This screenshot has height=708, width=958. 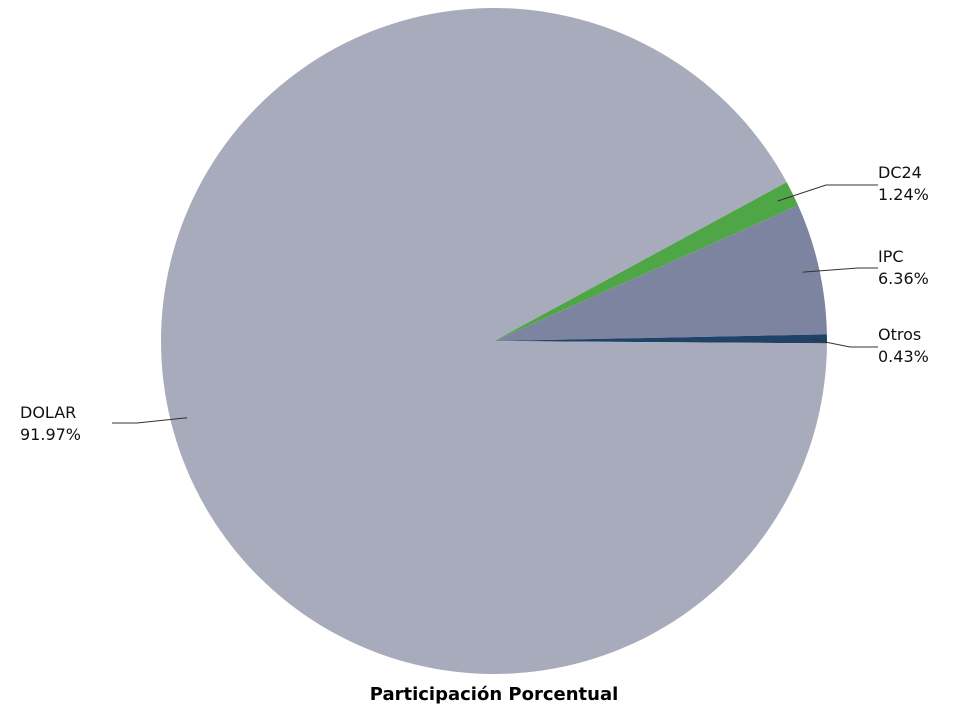 I want to click on pie-slice-otros, so click(x=660, y=339).